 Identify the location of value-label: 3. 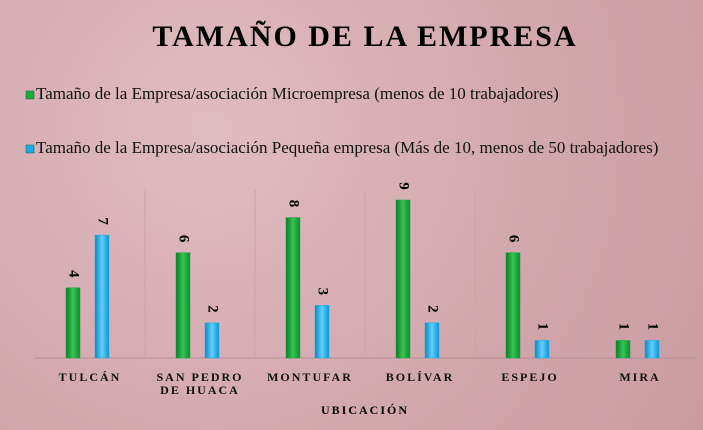
(323, 292).